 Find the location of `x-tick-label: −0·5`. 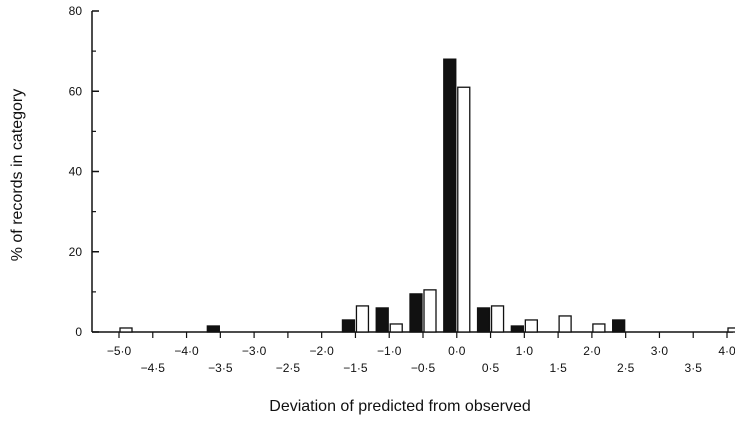

x-tick-label: −0·5 is located at coordinates (423, 368).